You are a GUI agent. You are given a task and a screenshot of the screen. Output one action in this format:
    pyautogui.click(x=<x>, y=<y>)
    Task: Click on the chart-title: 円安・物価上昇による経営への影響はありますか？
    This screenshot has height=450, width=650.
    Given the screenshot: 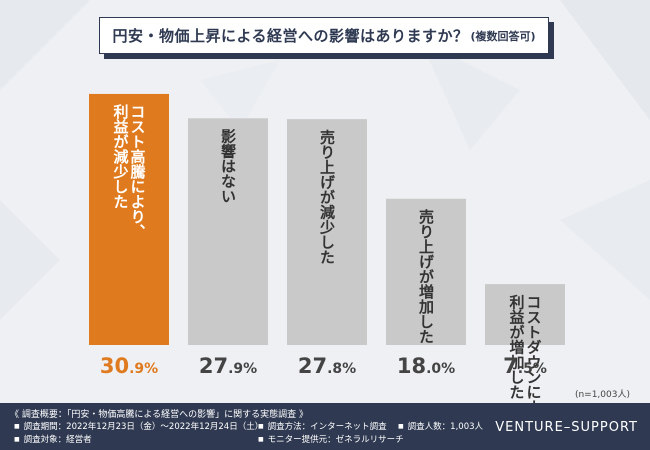 What is the action you would take?
    pyautogui.click(x=290, y=36)
    